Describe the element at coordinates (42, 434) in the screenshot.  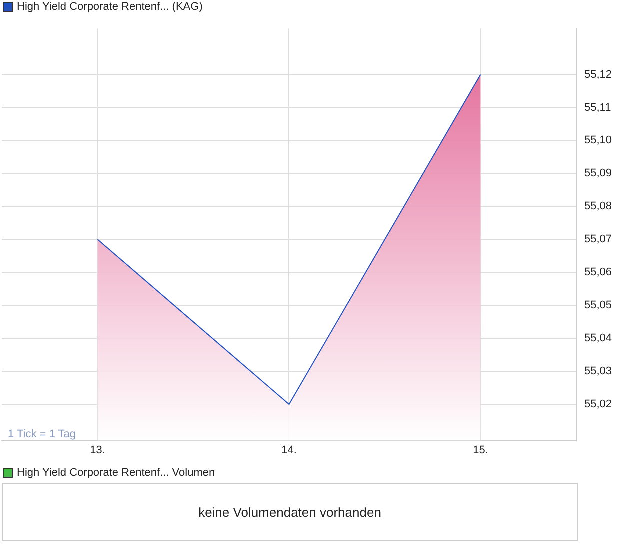
I see `annotation: 1 Tick = 1 Tag` at that location.